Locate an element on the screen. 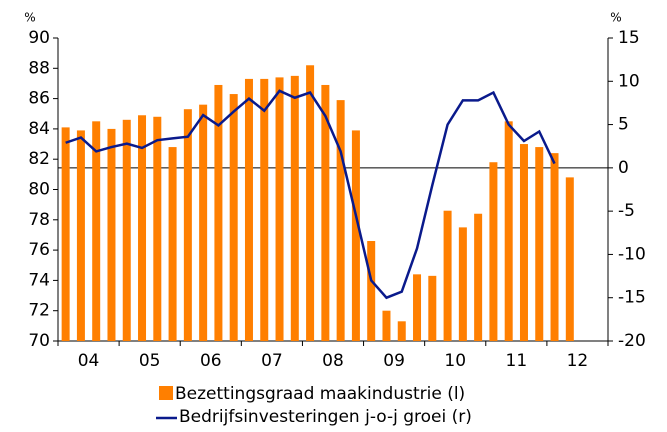  x-tick-label: 09 is located at coordinates (394, 361).